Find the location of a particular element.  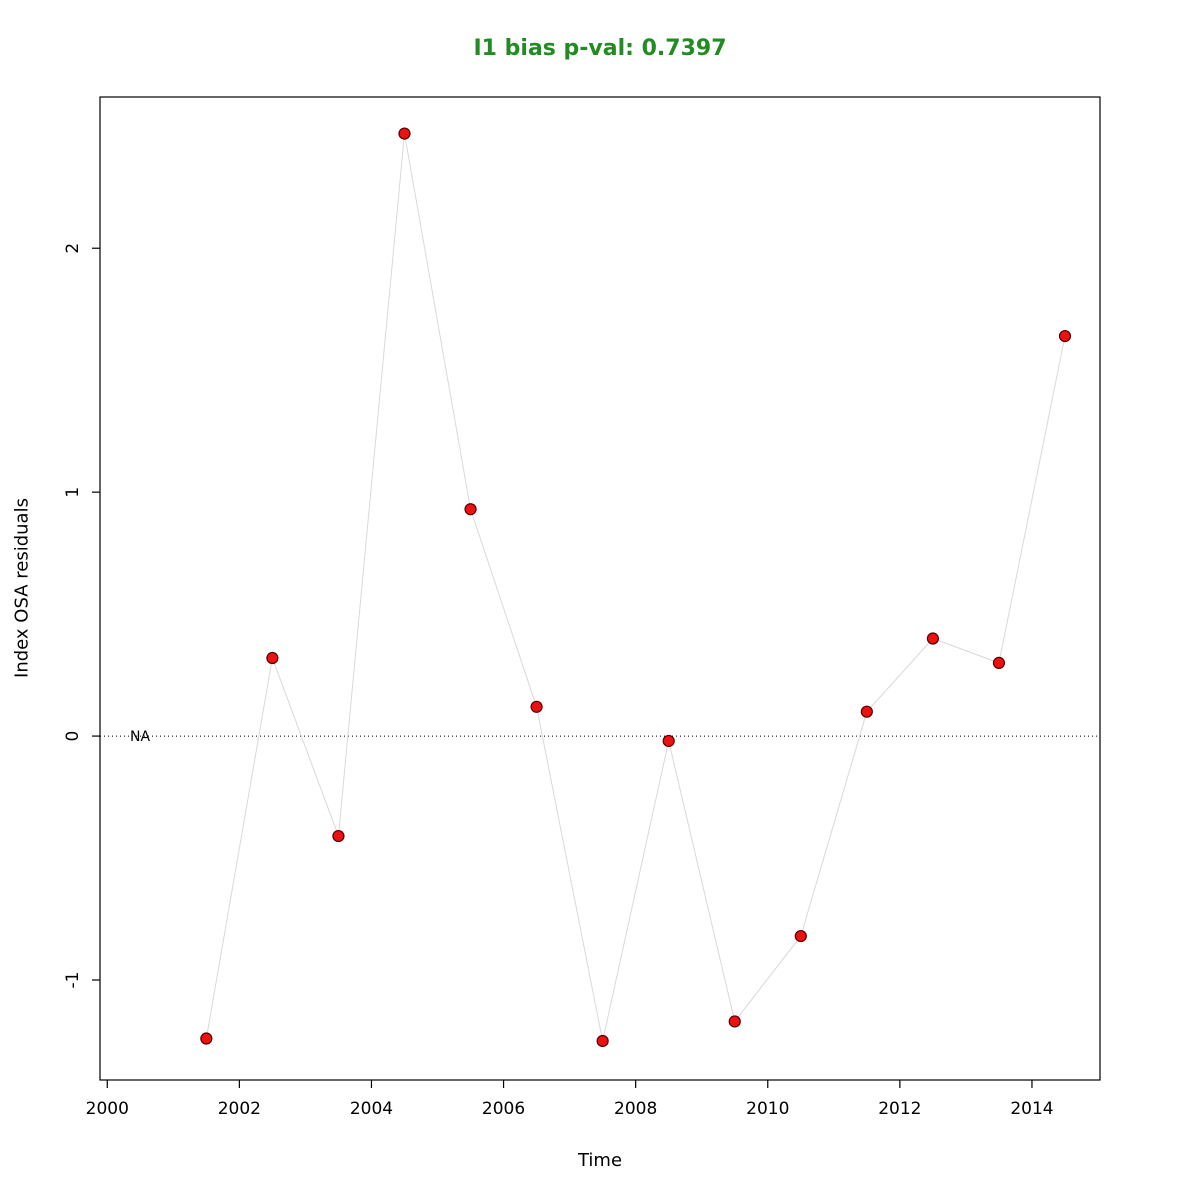

y-tick-label: 0 is located at coordinates (73, 736).